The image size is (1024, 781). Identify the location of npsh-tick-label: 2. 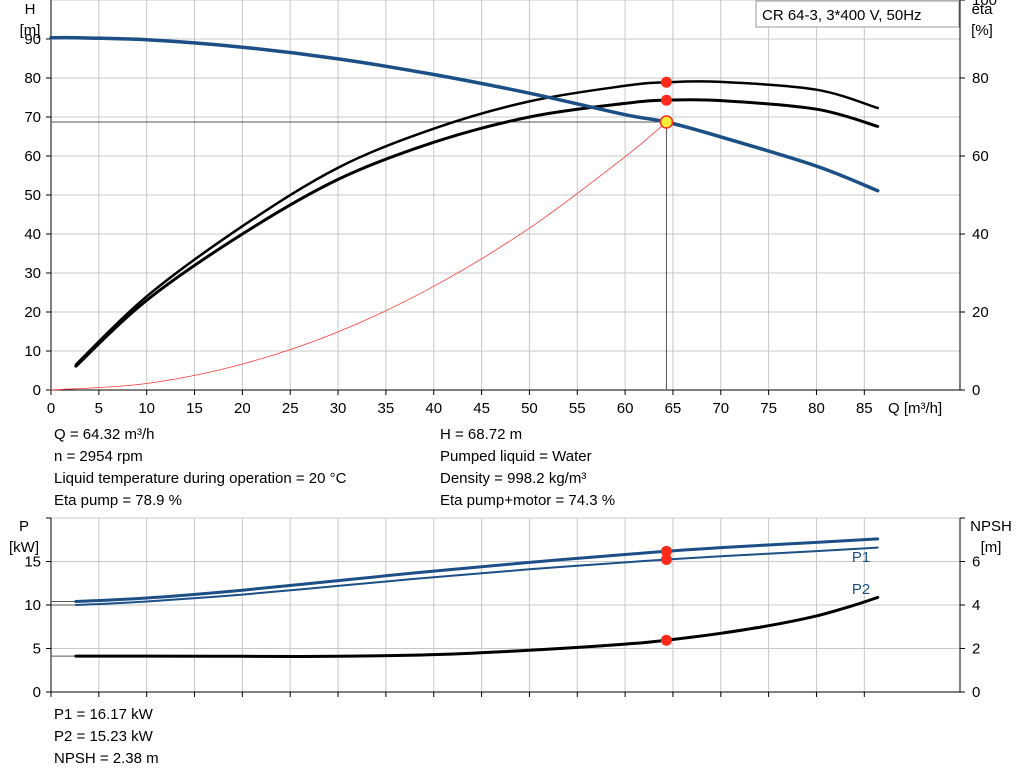
(976, 649).